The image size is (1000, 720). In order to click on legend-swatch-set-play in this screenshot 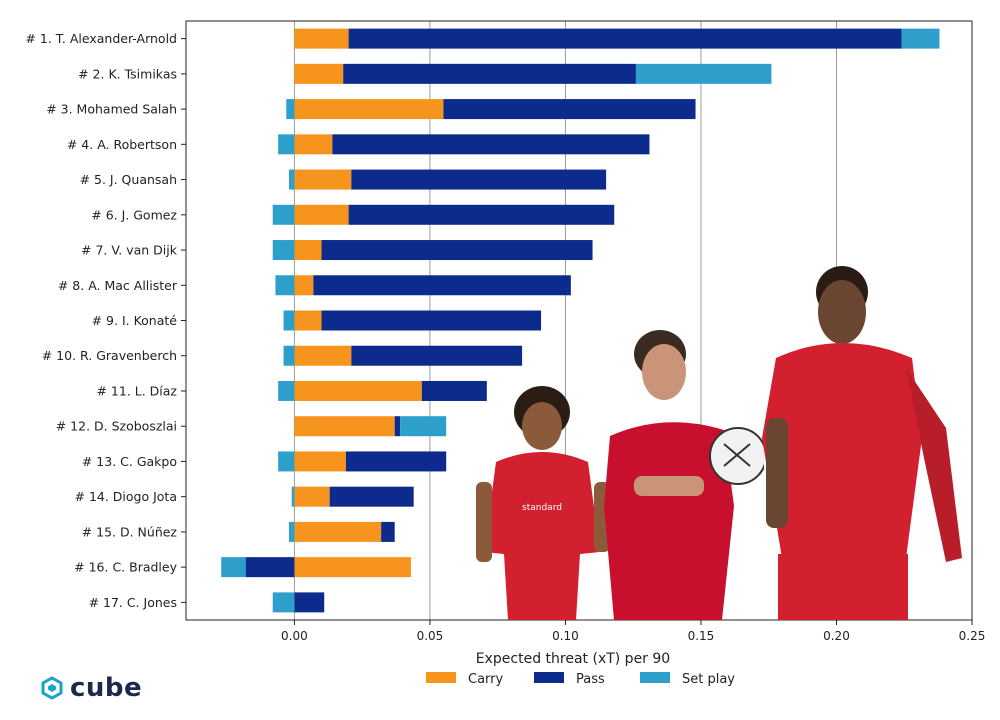, I will do `click(655, 677)`.